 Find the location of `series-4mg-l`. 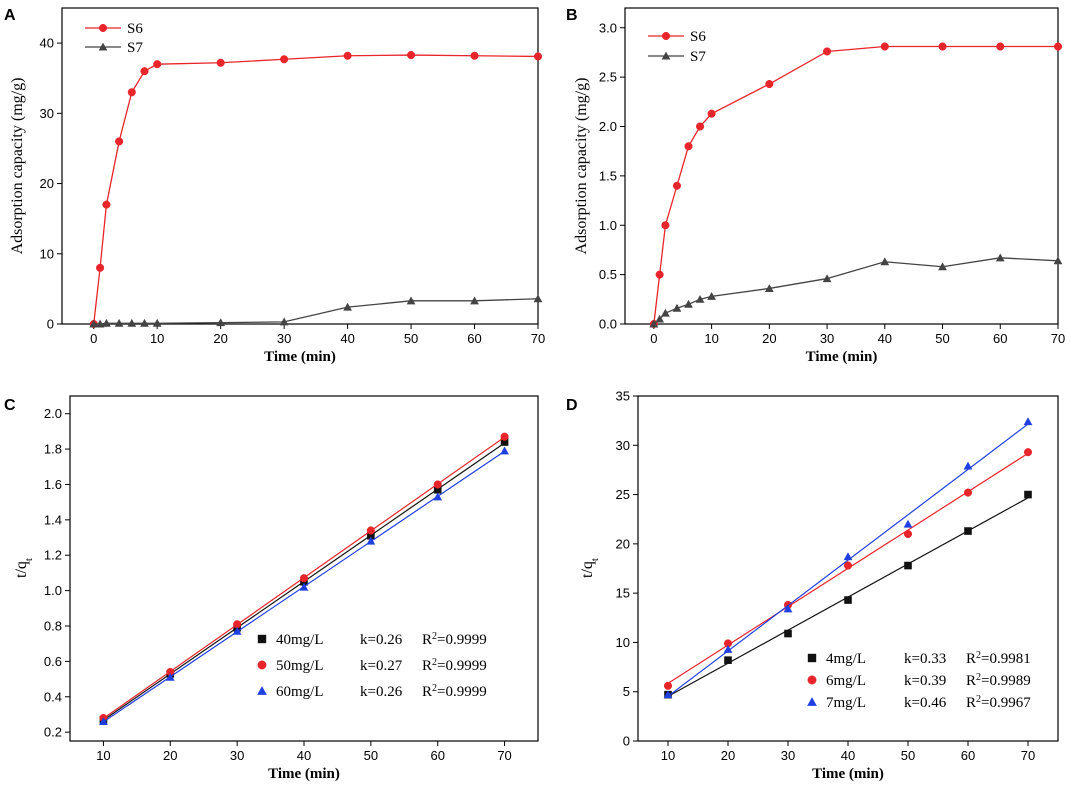

series-4mg-l is located at coordinates (848, 594).